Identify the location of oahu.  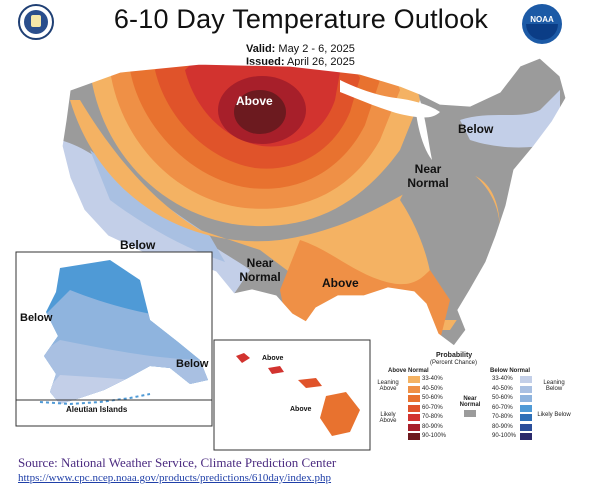
(276, 370).